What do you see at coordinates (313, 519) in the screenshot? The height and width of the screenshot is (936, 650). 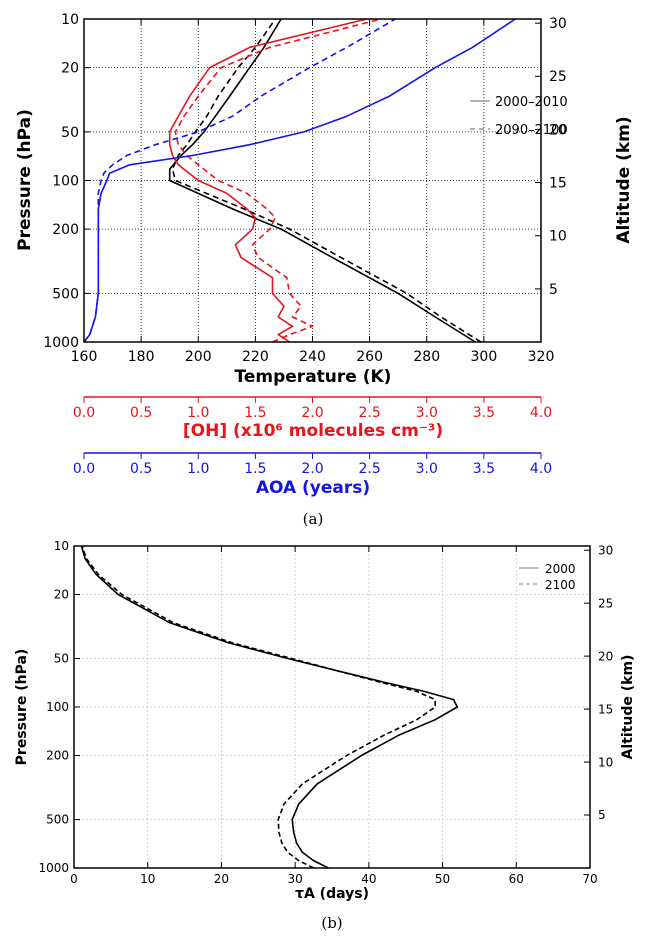 I see `panel-a-caption: (a)` at bounding box center [313, 519].